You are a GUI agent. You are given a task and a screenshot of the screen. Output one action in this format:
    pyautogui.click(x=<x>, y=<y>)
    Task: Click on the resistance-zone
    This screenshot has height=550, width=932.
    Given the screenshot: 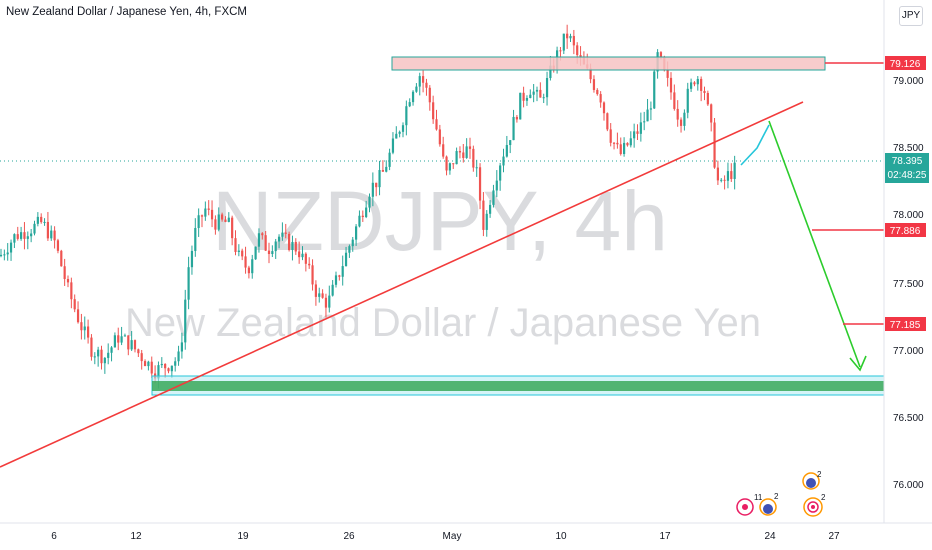 What is the action you would take?
    pyautogui.click(x=608, y=63)
    